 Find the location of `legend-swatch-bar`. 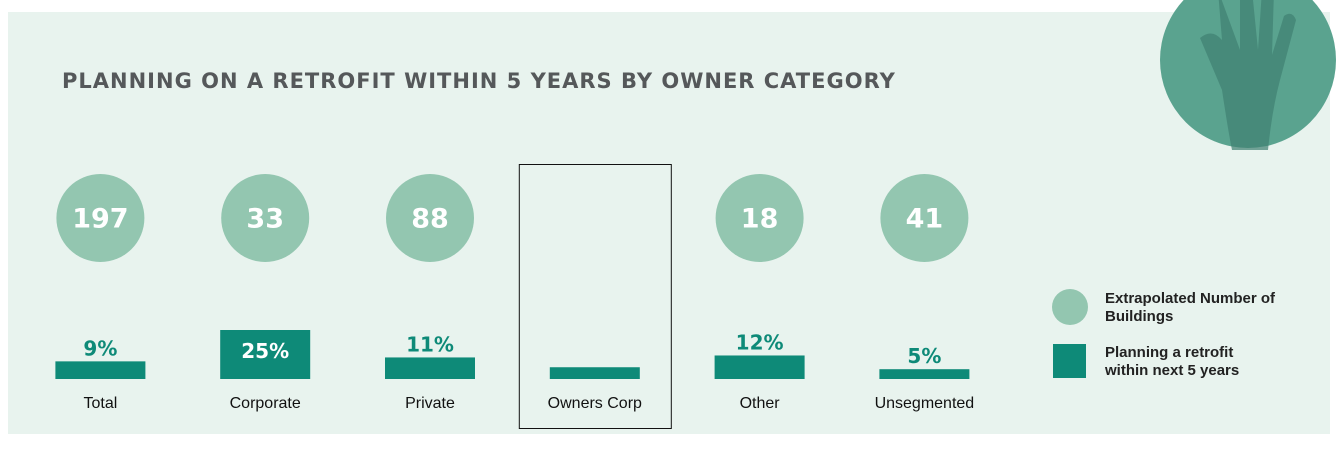

legend-swatch-bar is located at coordinates (1069, 361).